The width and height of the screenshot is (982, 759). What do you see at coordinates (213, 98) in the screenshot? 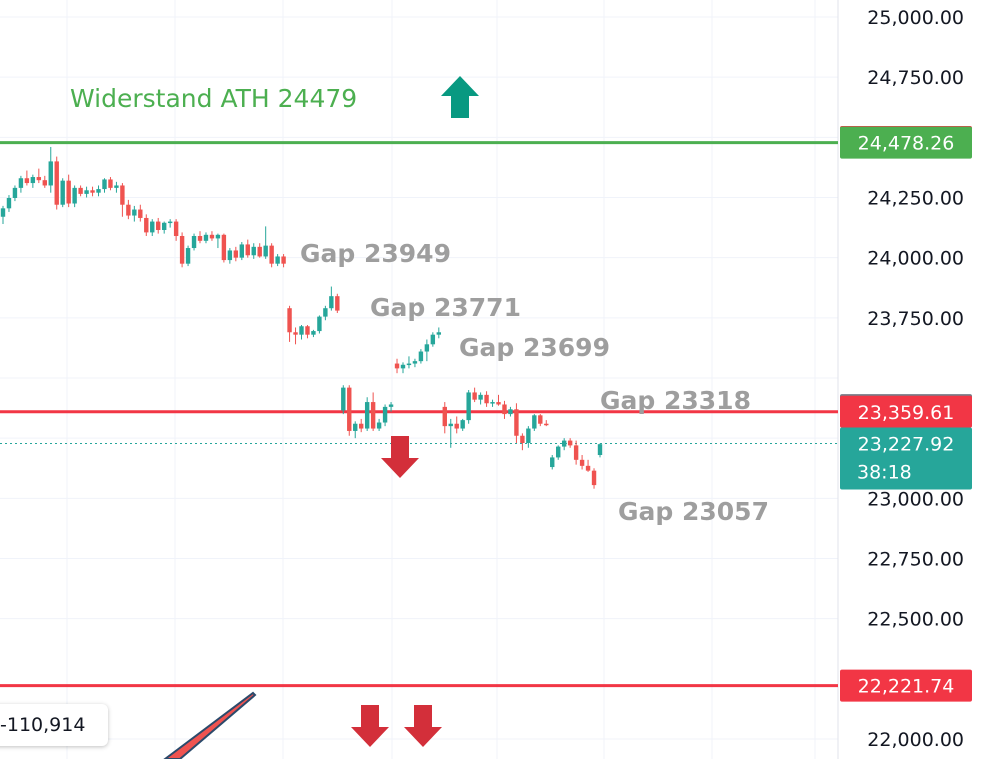
I see `annotation-text: Widerstand ATH 24479` at bounding box center [213, 98].